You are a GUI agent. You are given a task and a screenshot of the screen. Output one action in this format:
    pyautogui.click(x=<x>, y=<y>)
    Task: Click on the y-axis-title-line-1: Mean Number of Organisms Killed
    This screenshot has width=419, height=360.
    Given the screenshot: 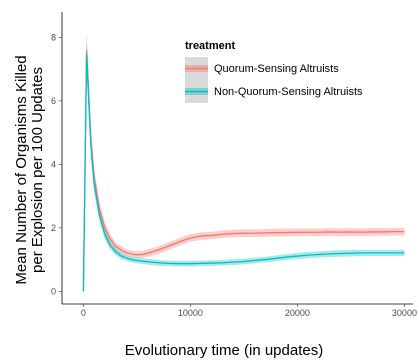 What is the action you would take?
    pyautogui.click(x=21, y=169)
    